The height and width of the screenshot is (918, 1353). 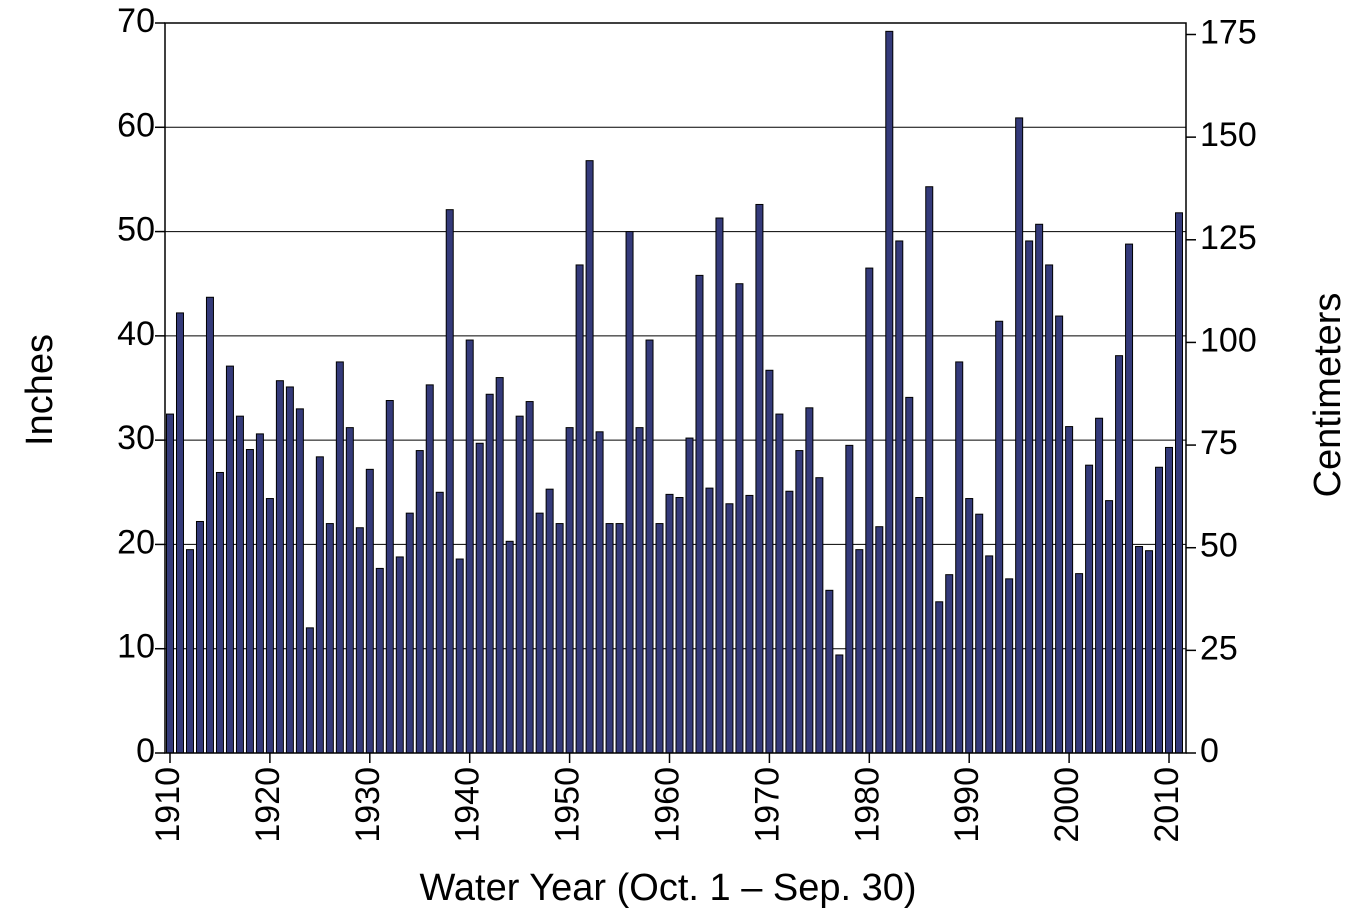 What do you see at coordinates (1209, 751) in the screenshot?
I see `y2-tick-label: 0` at bounding box center [1209, 751].